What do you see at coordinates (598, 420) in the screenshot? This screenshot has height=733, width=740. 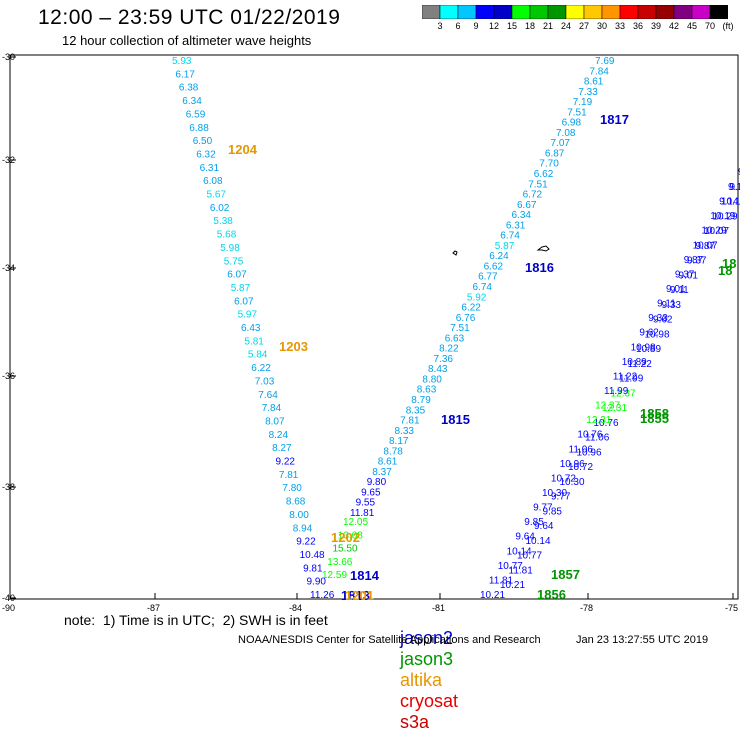 I see `swh-value-east-track-2: 12.31` at bounding box center [598, 420].